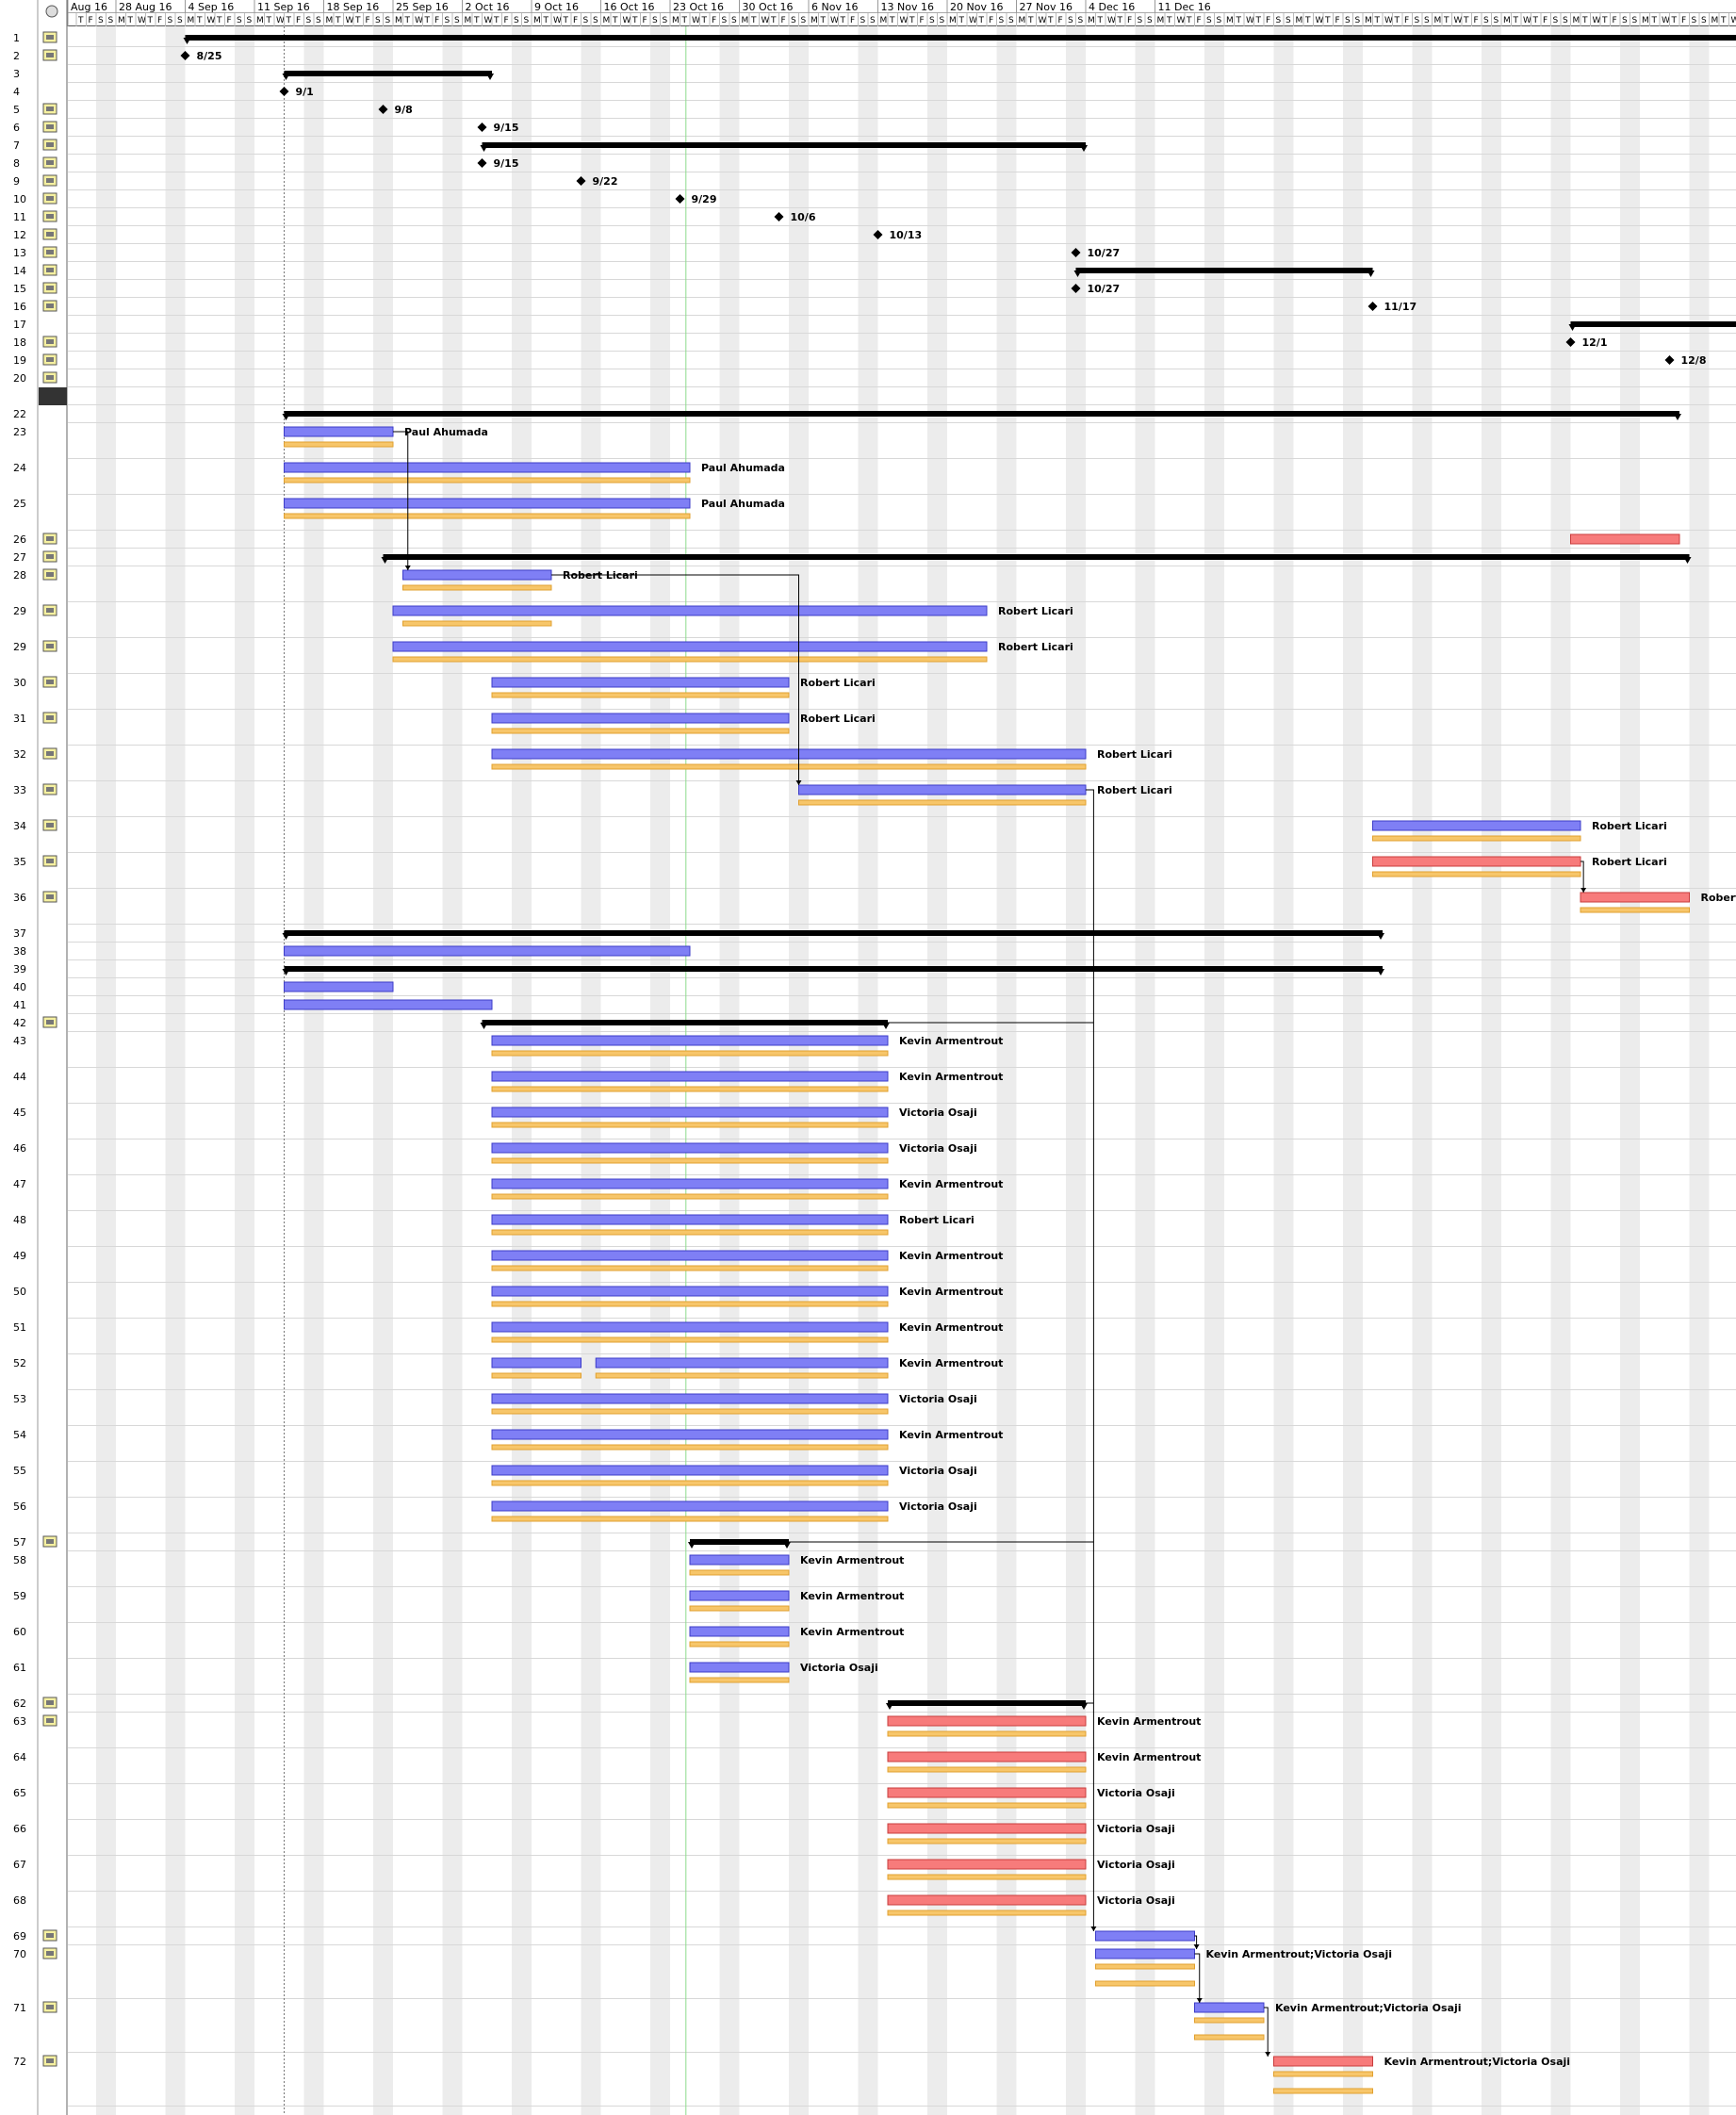 The height and width of the screenshot is (2115, 1736). I want to click on row-37-bars, so click(833, 935).